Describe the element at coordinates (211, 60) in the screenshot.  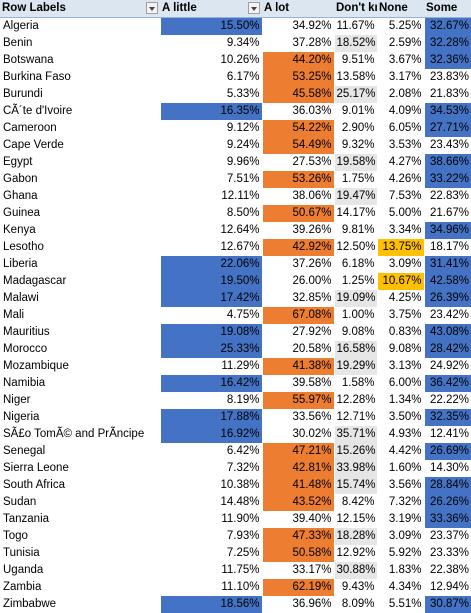
I see `cell-a-little: 10.26%` at that location.